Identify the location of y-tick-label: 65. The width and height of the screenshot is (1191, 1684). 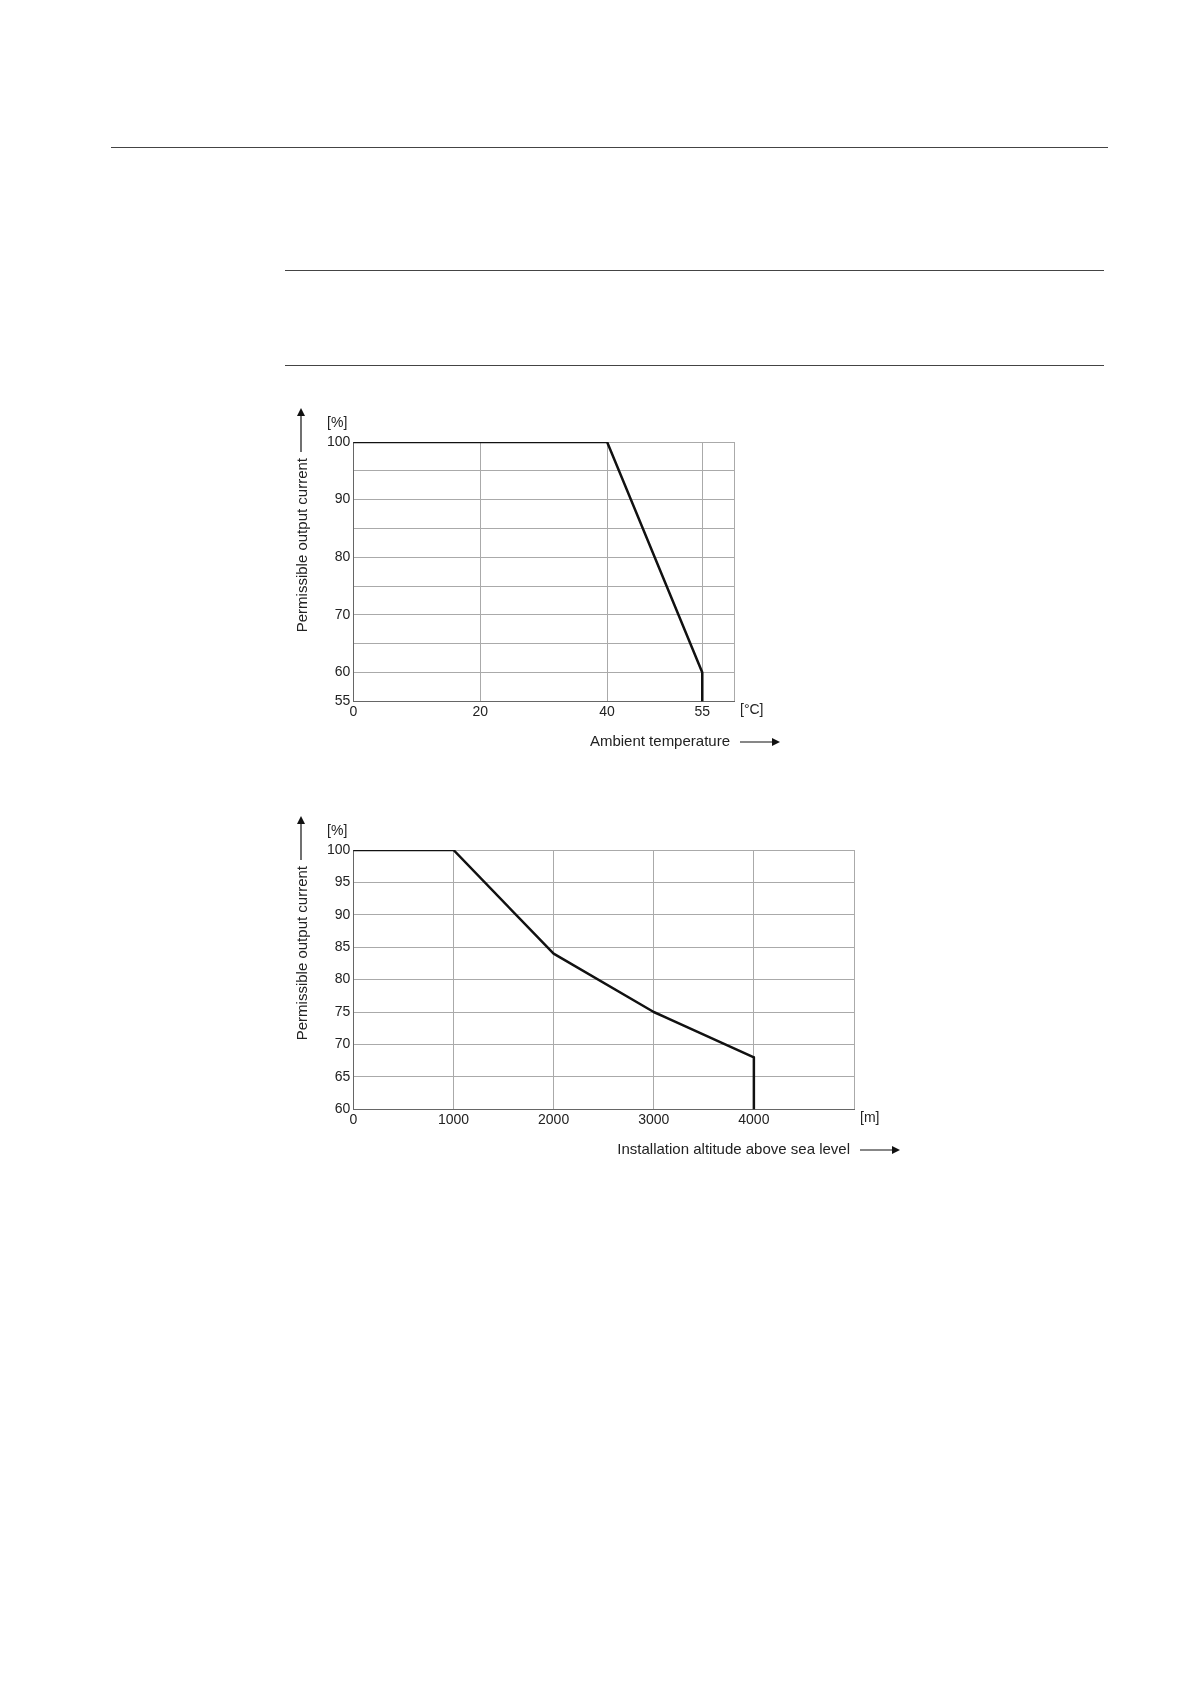
(342, 1075).